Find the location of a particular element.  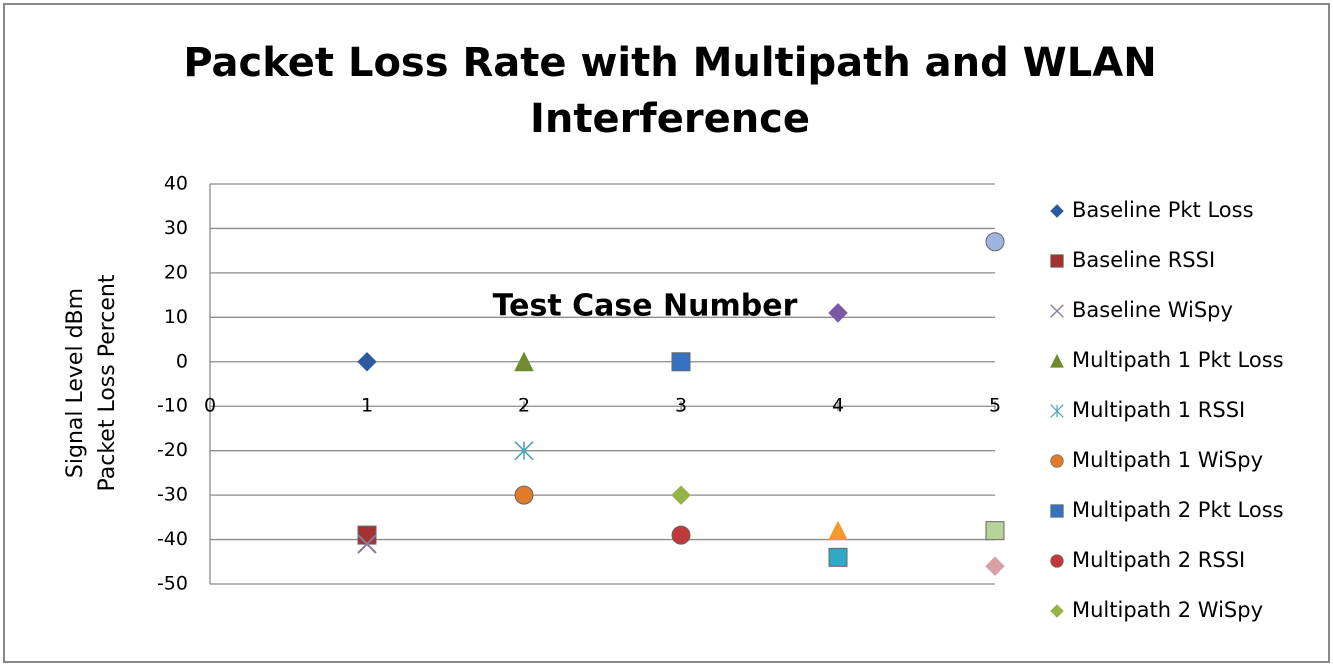

chart-title: Packet Loss Rate with Multipath and WLAN is located at coordinates (669, 63).